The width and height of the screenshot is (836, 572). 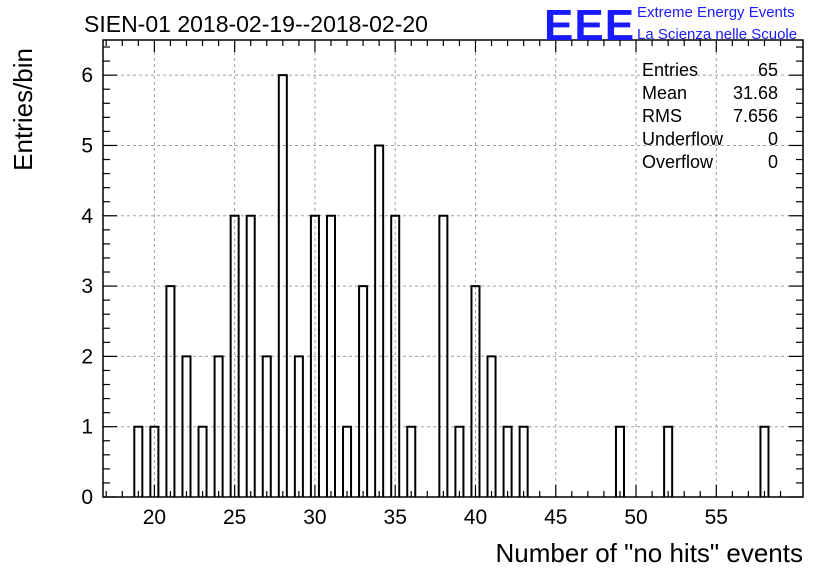 I want to click on x-tick-label: 55, so click(x=716, y=517).